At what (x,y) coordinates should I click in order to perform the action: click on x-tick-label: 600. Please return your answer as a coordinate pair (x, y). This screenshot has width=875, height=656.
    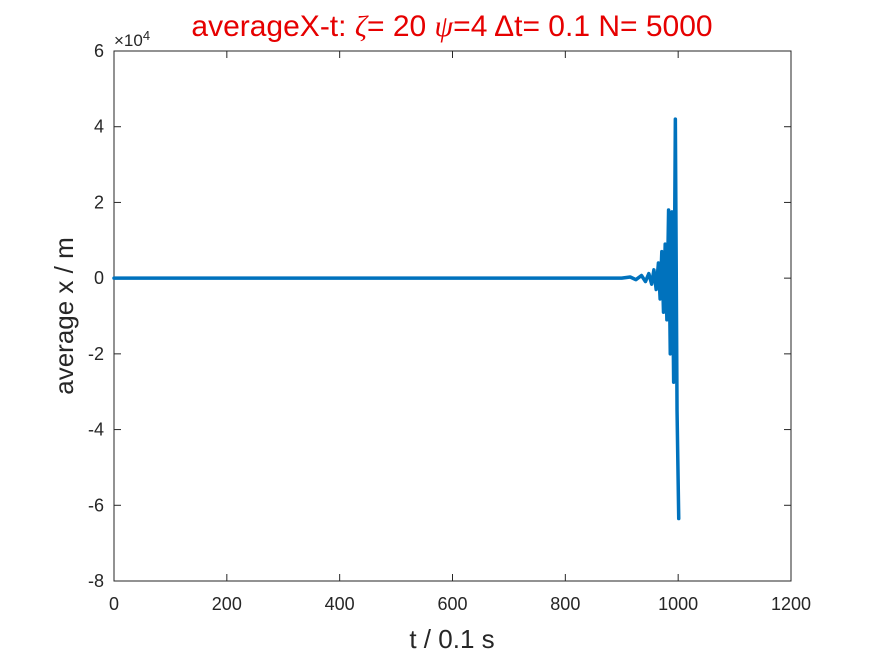
    Looking at the image, I should click on (452, 604).